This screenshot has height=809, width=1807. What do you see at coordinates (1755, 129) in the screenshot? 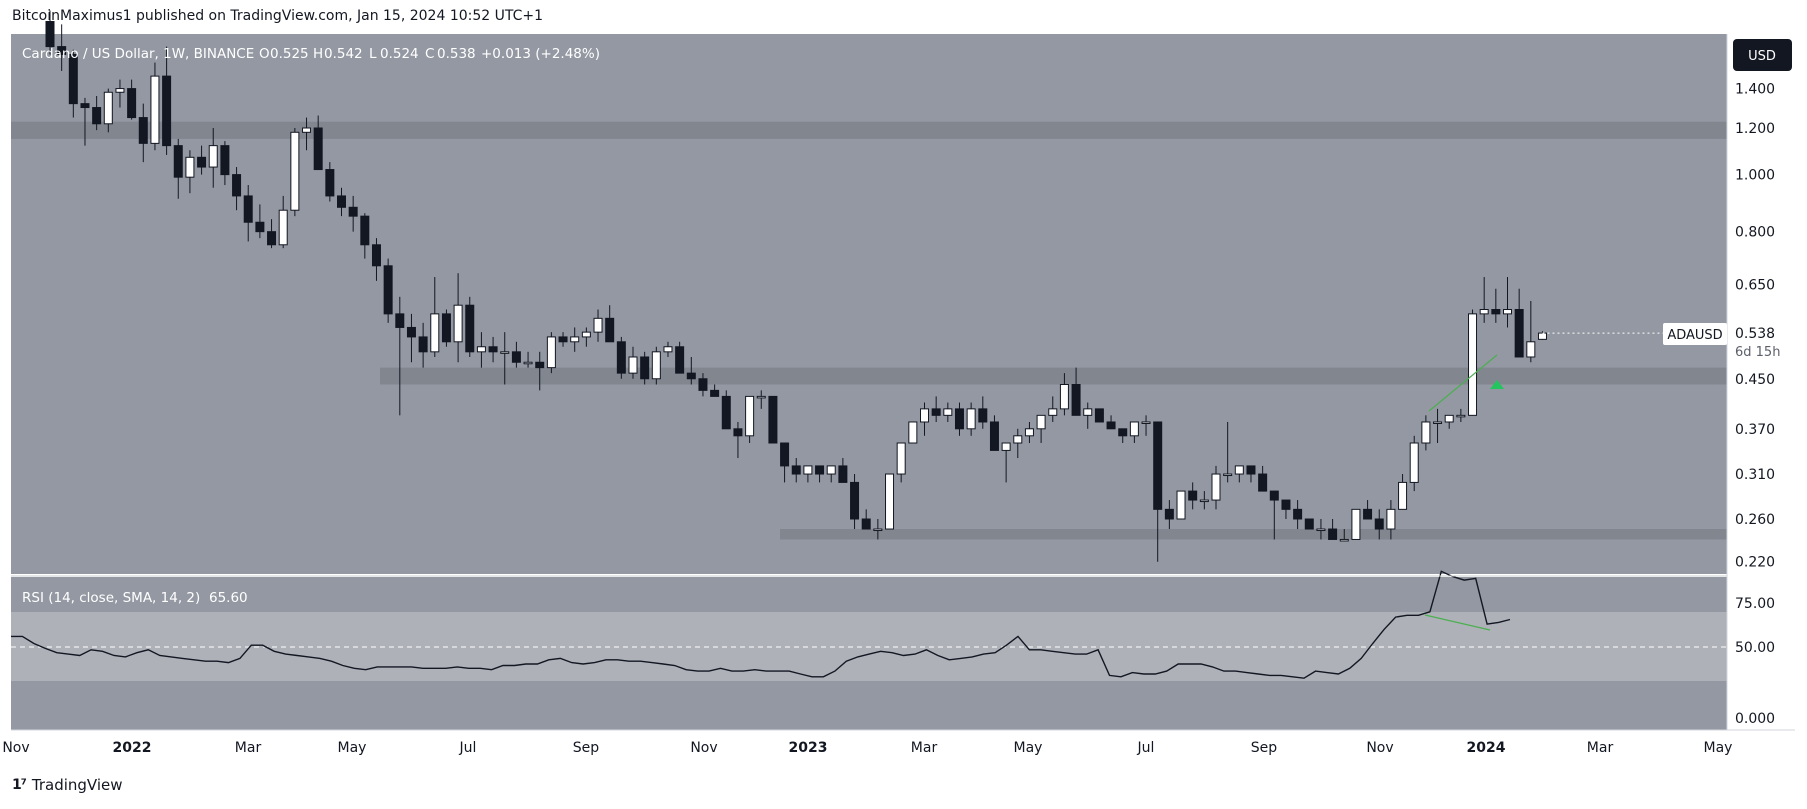
I see `price-tick-label: 1.200` at bounding box center [1755, 129].